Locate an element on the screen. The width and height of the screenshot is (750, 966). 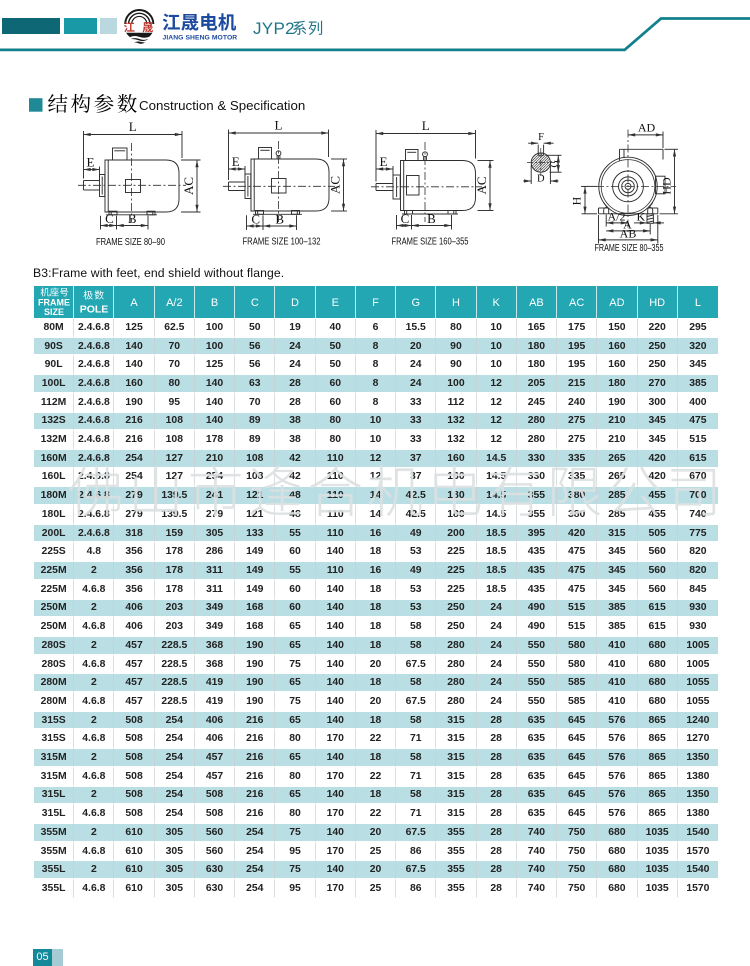
svg-text: K is located at coordinates (640, 216).